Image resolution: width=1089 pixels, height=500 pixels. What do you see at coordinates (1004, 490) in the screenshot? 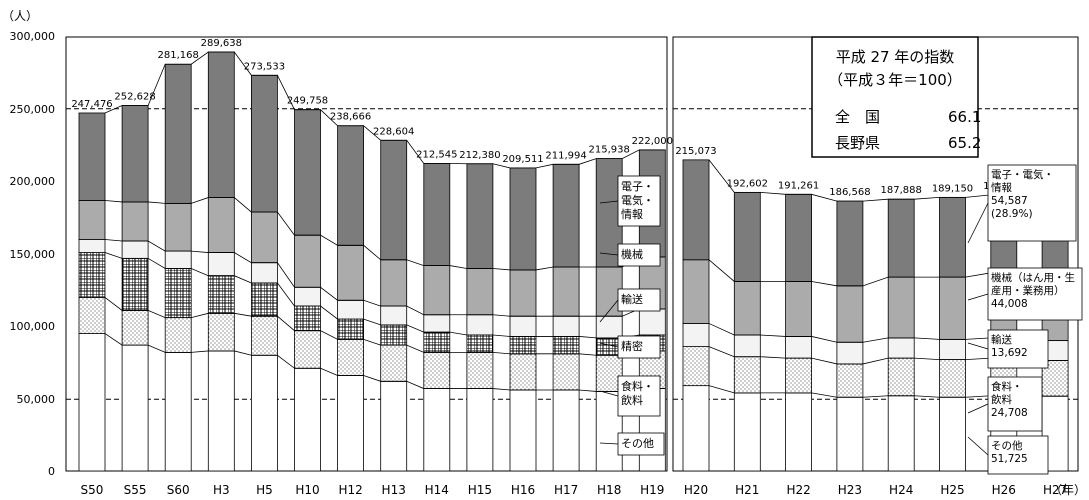
I see `x-tick-label: H26` at bounding box center [1004, 490].